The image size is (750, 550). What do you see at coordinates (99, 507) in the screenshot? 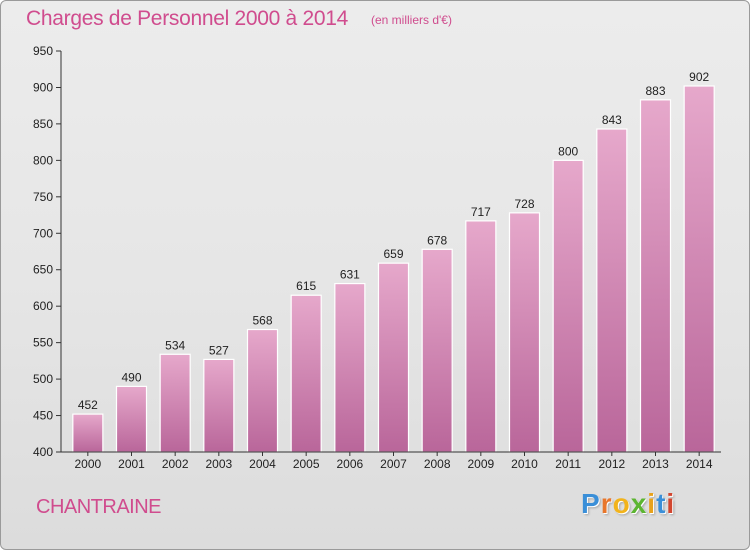
I see `place-name: CHANTRAINE` at bounding box center [99, 507].